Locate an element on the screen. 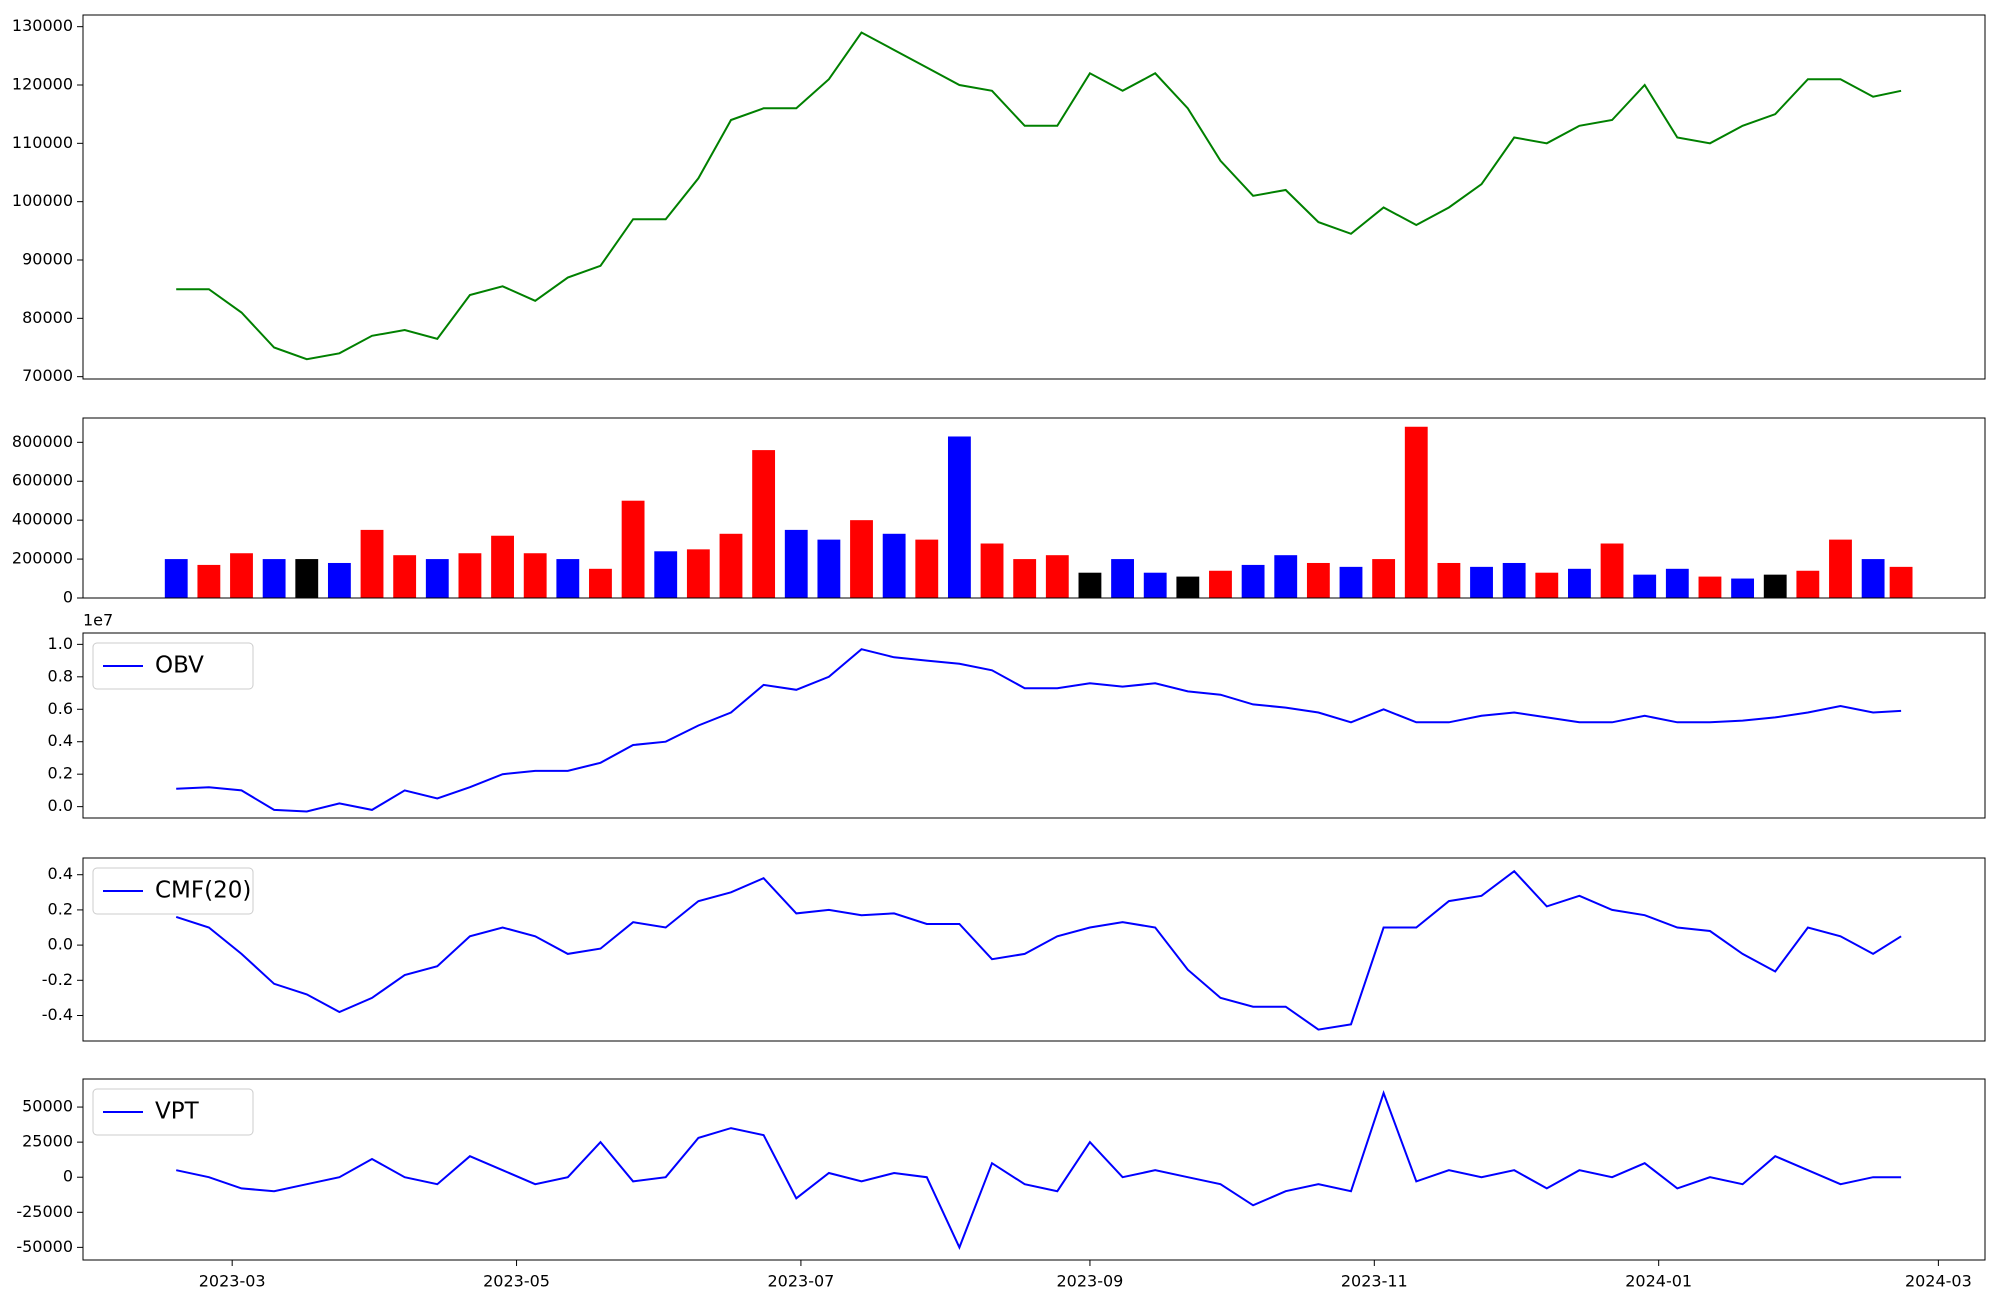  y-tick-label: 800000 is located at coordinates (42, 441).